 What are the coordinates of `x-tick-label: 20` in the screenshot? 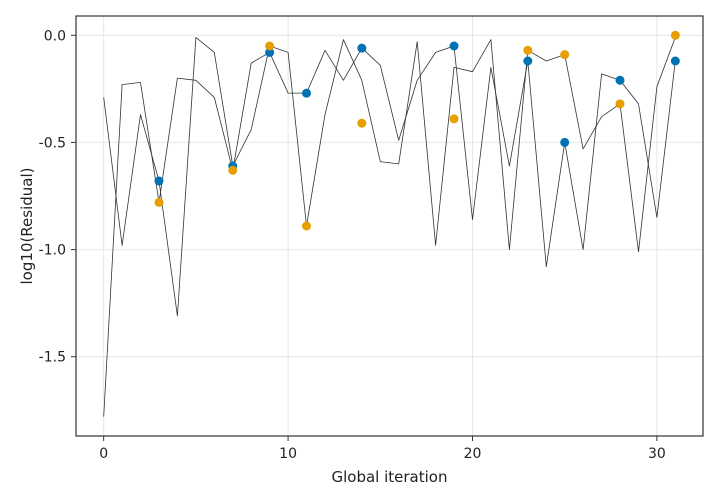 It's located at (473, 454).